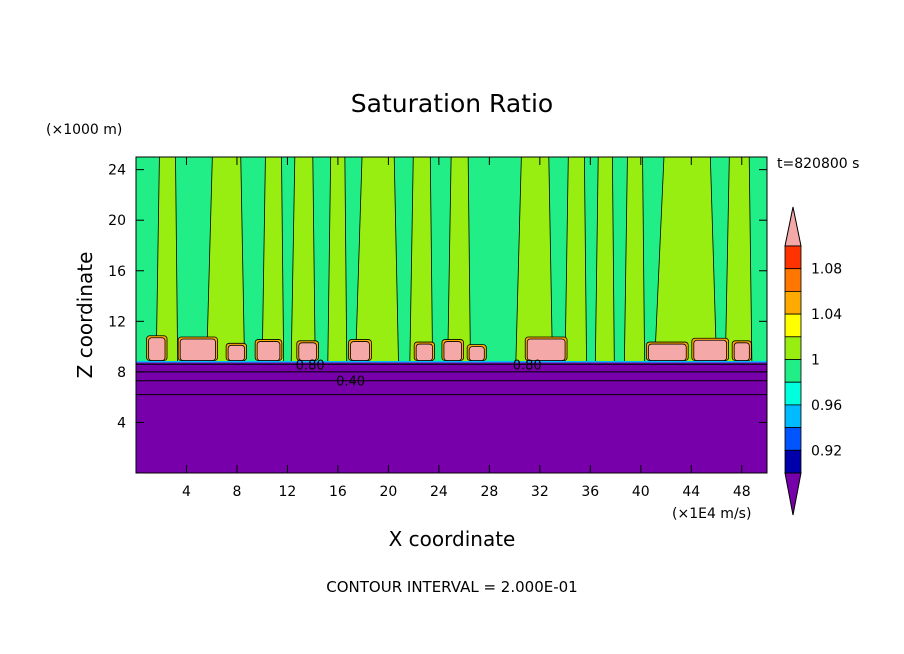 This screenshot has width=904, height=654. What do you see at coordinates (117, 221) in the screenshot?
I see `y-tick-label-4: 20` at bounding box center [117, 221].